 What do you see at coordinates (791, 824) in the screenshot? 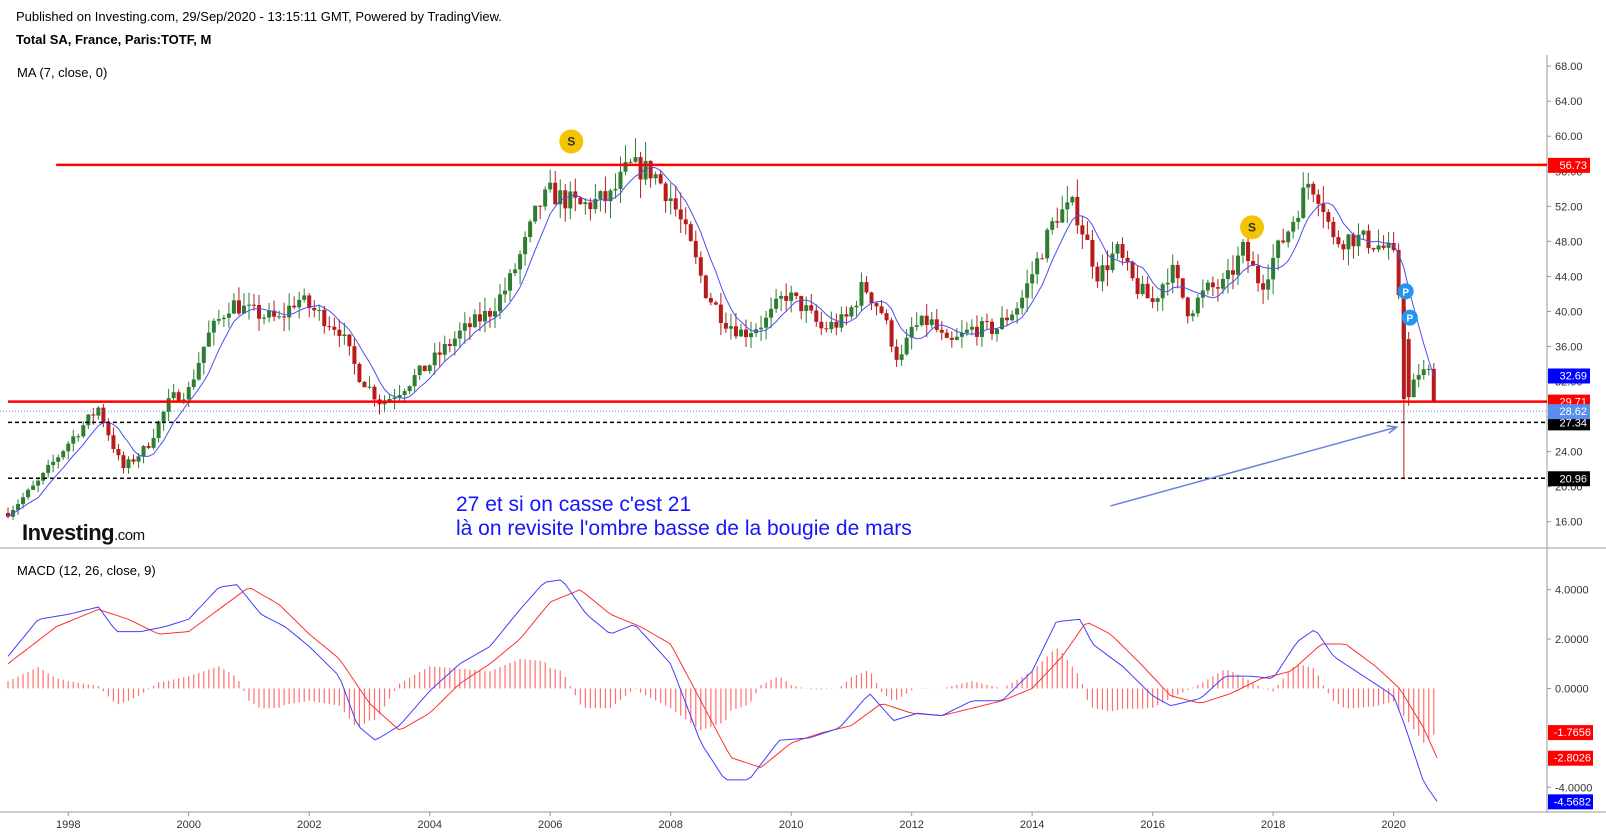
I see `time-tick-label: 2010` at bounding box center [791, 824].